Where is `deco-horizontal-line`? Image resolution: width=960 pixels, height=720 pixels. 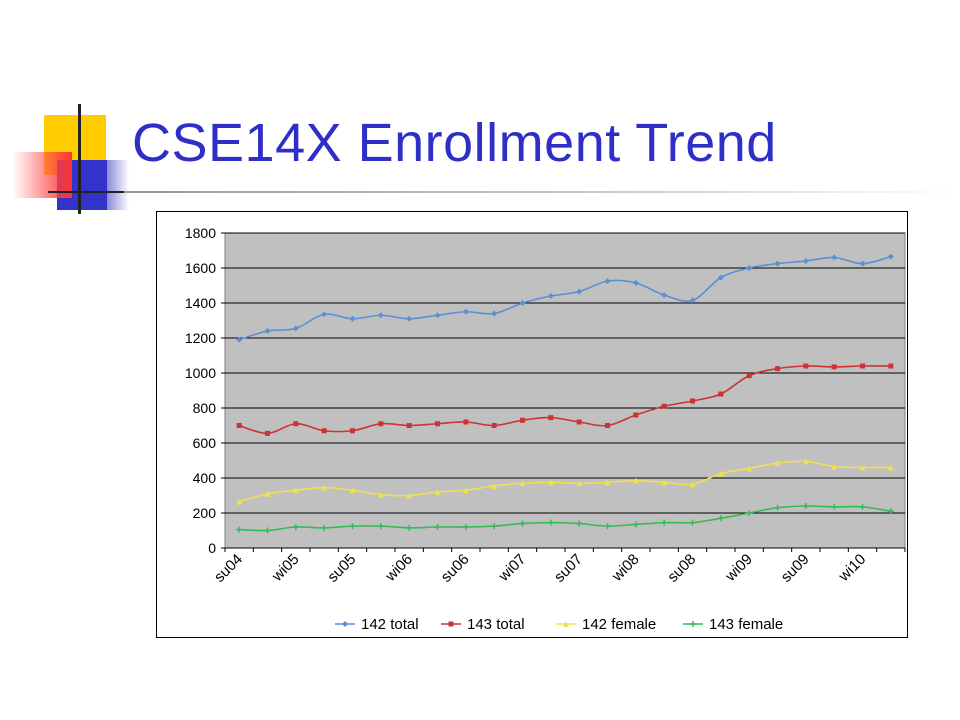
deco-horizontal-line is located at coordinates (94, 192).